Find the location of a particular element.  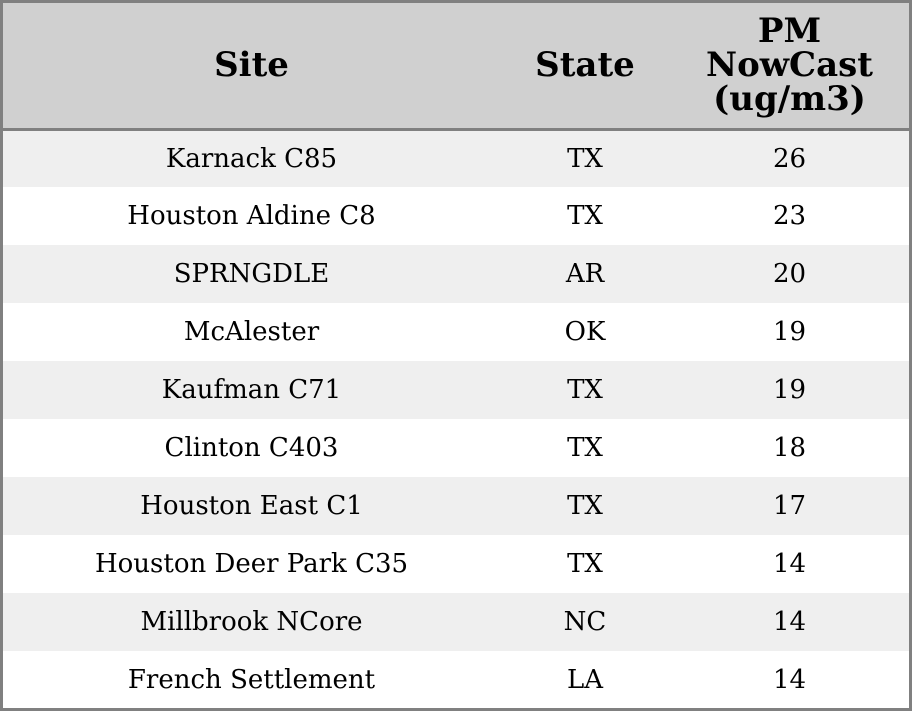

header-pm-line-1: PM is located at coordinates (789, 31).